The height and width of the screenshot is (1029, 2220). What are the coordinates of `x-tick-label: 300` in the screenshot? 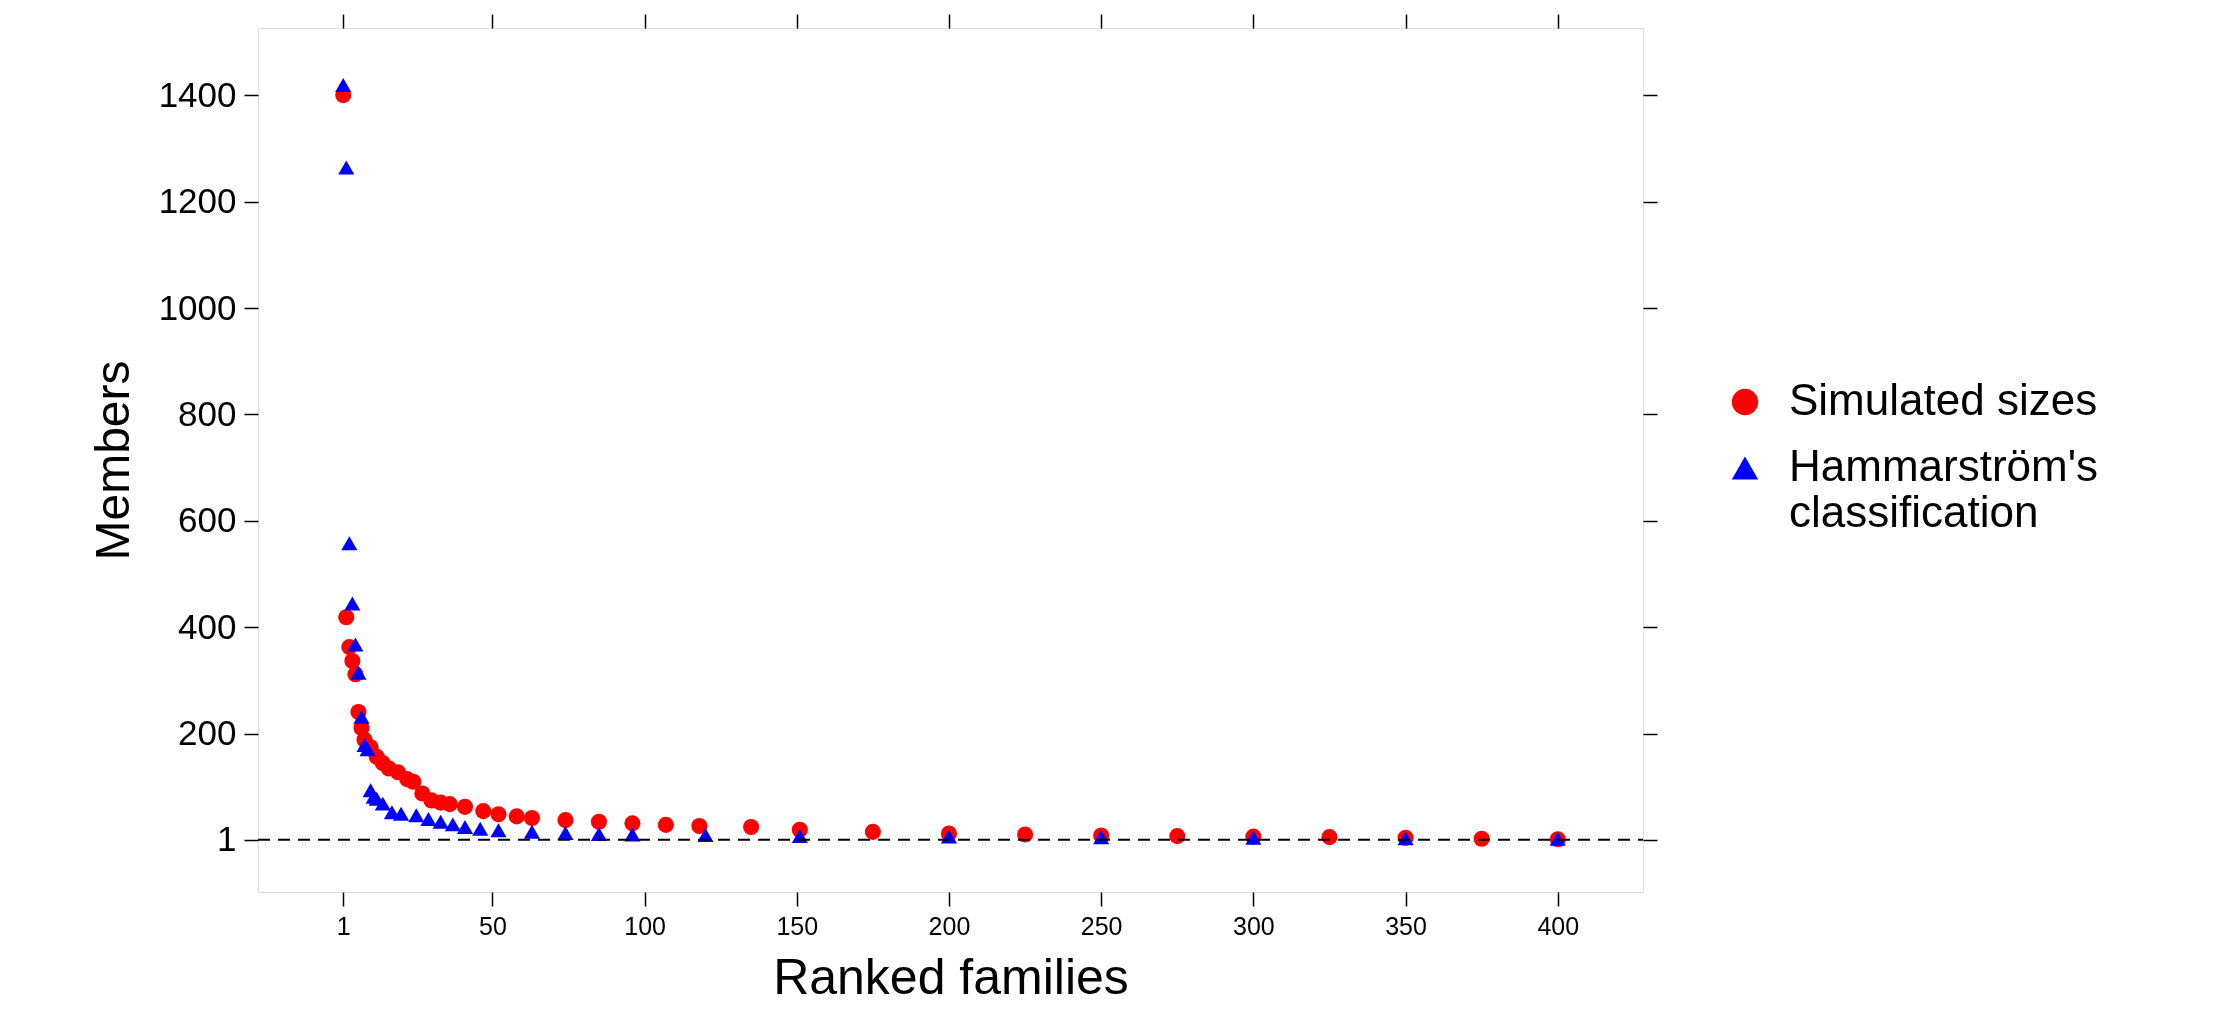 It's located at (1254, 925).